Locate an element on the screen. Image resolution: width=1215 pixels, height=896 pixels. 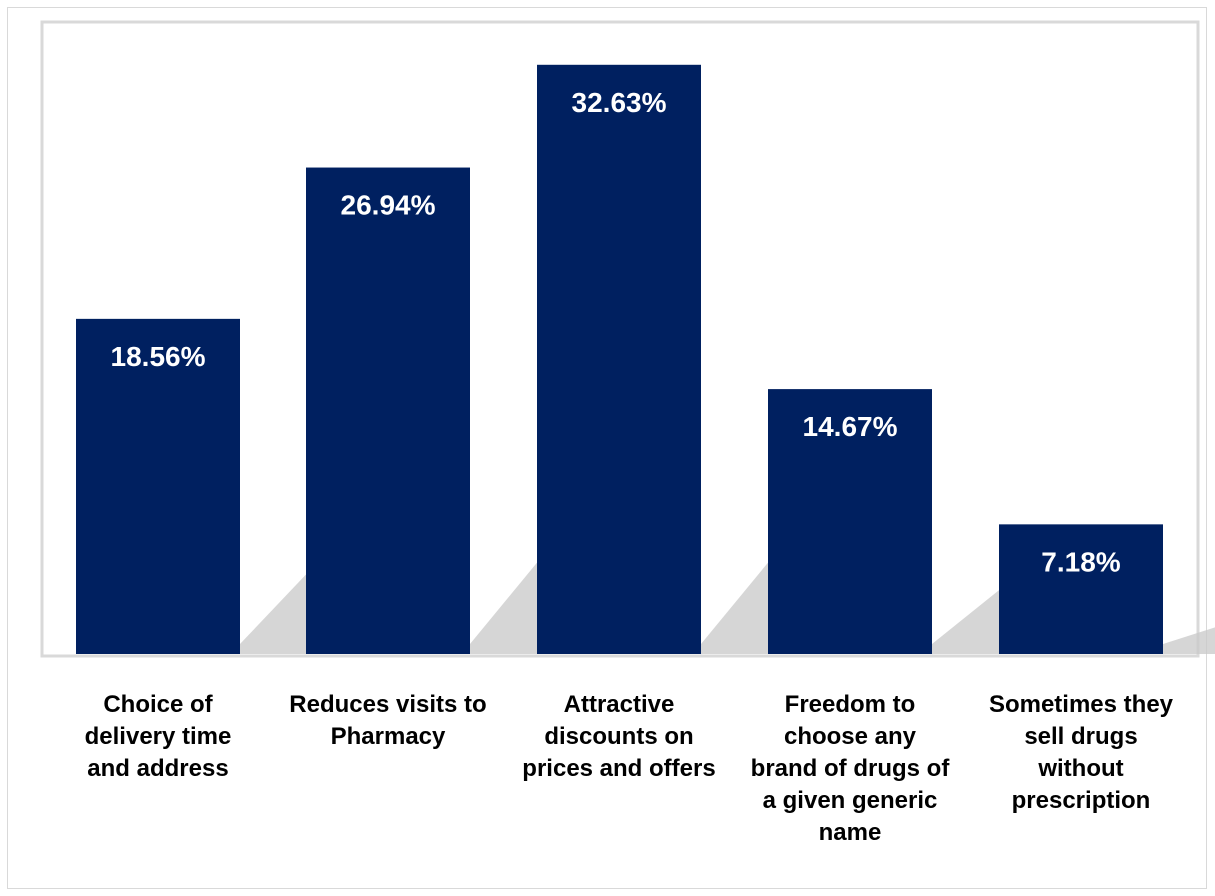
data-label: 32.63% is located at coordinates (619, 102).